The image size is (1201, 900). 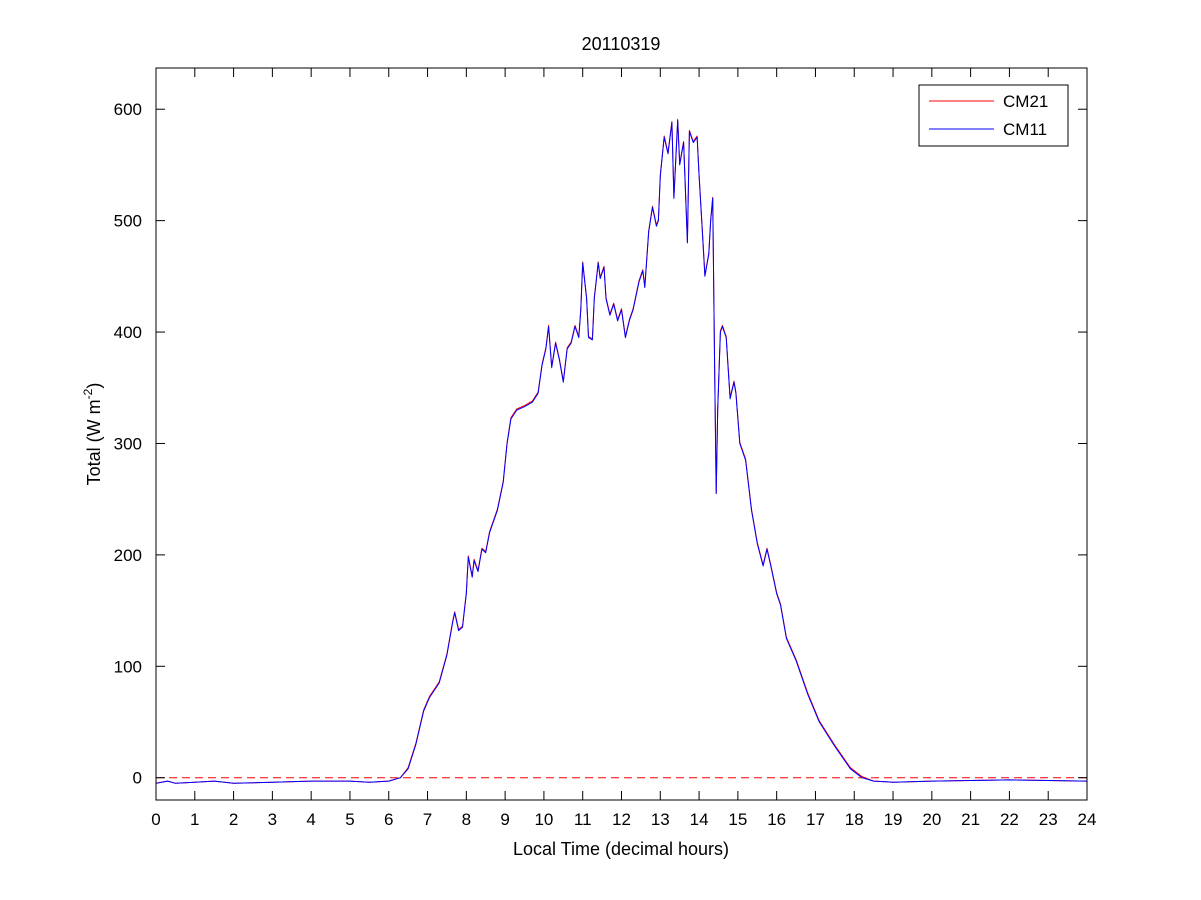 What do you see at coordinates (155, 819) in the screenshot?
I see `x-tick-label: 0` at bounding box center [155, 819].